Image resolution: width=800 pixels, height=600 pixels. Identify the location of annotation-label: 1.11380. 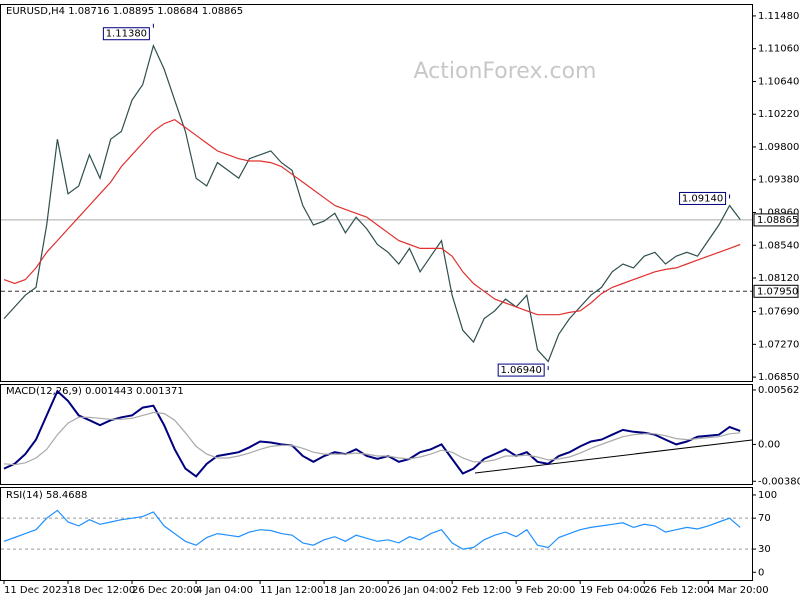
(126, 34).